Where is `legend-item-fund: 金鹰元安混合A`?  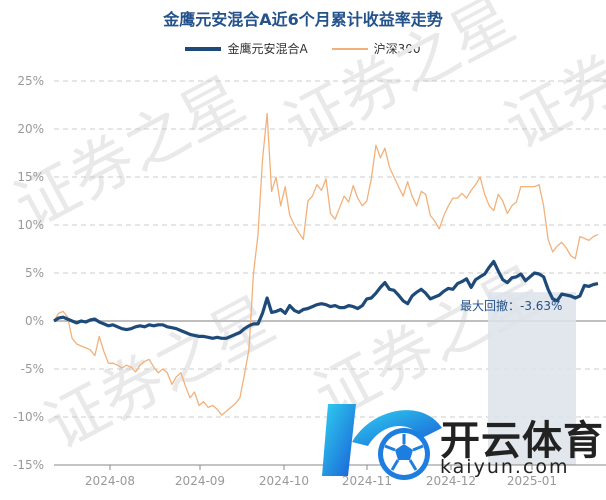
legend-item-fund: 金鹰元安混合A is located at coordinates (246, 48).